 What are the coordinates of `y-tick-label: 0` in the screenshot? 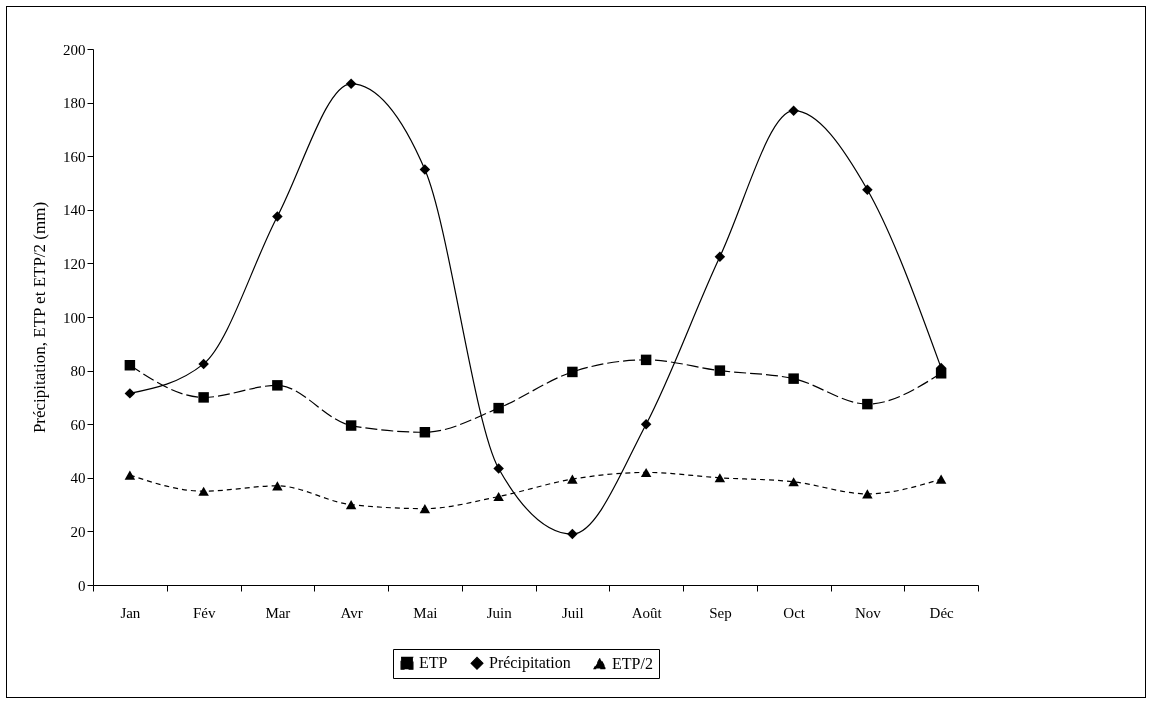 It's located at (82, 585).